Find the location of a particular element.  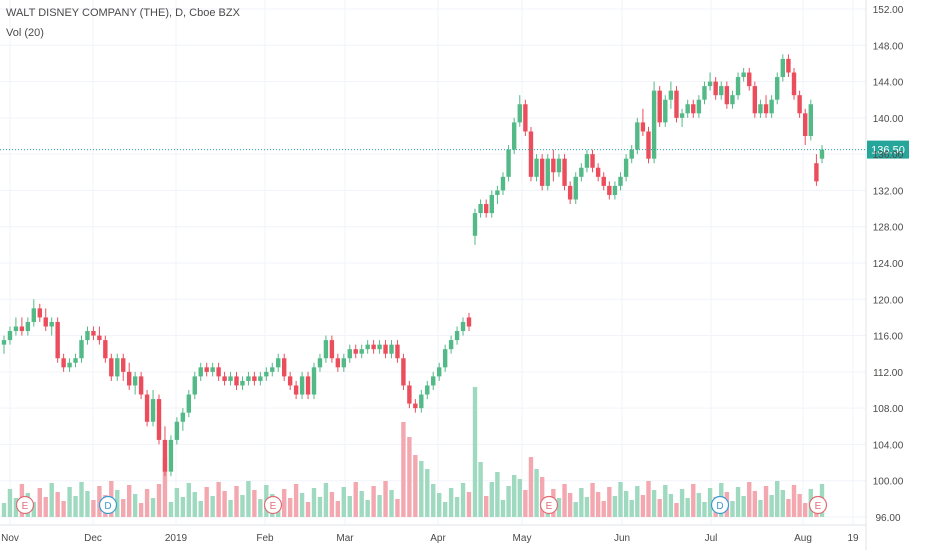

time-tick-label: Nov is located at coordinates (10, 538).